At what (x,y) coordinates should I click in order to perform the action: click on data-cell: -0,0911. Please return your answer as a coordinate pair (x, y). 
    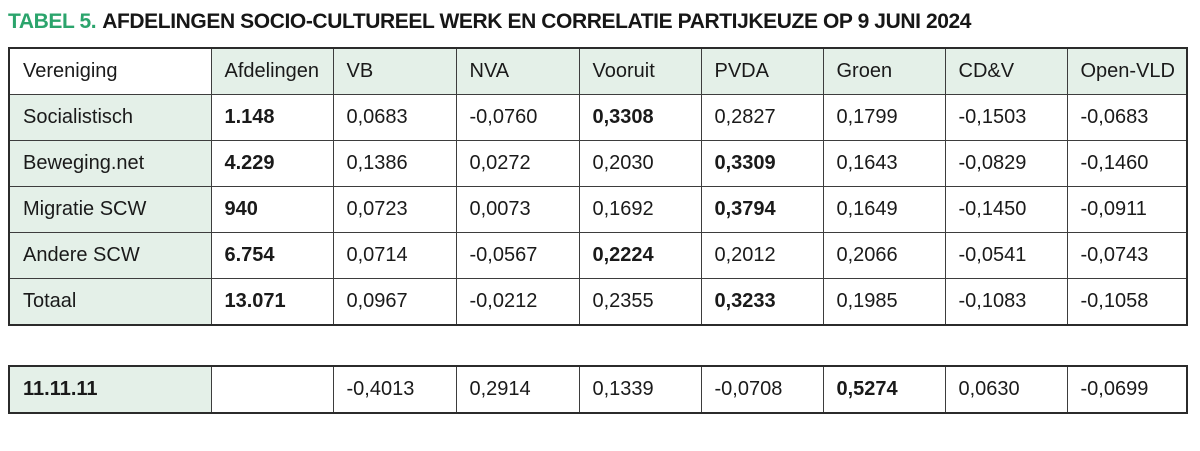
    Looking at the image, I should click on (1127, 209).